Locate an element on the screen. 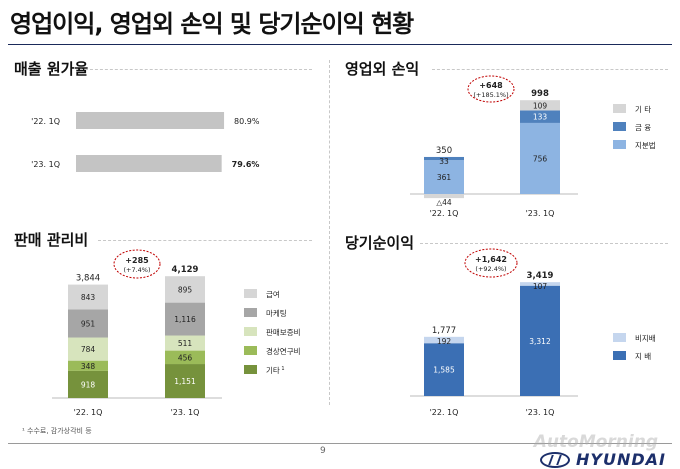 This screenshot has width=680, height=469. non-operating-segment-label: △44 is located at coordinates (444, 202).